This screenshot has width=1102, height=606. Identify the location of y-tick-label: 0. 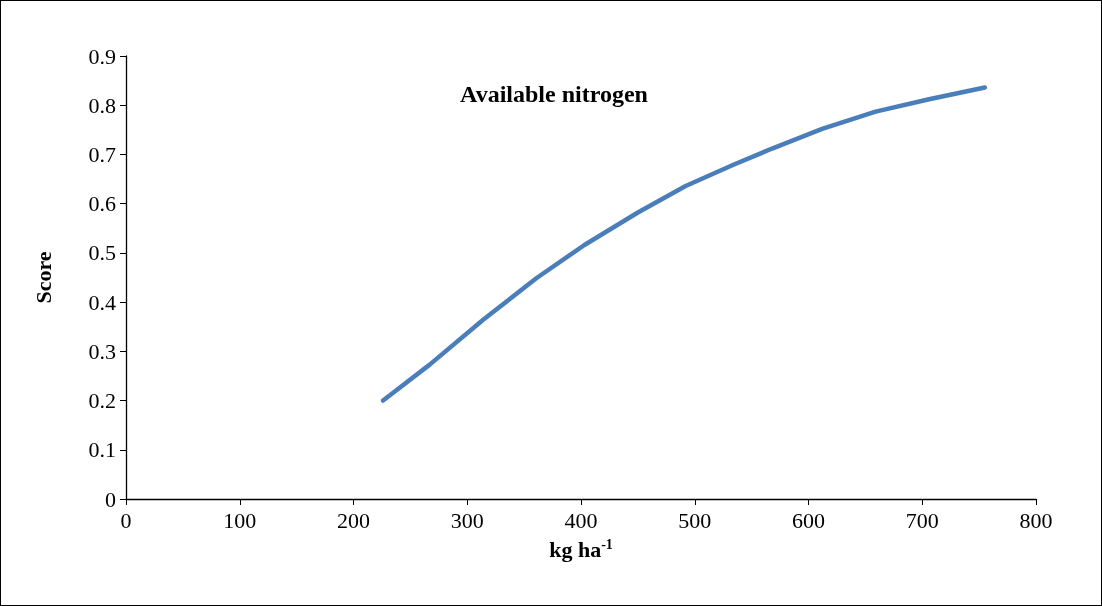
(110, 499).